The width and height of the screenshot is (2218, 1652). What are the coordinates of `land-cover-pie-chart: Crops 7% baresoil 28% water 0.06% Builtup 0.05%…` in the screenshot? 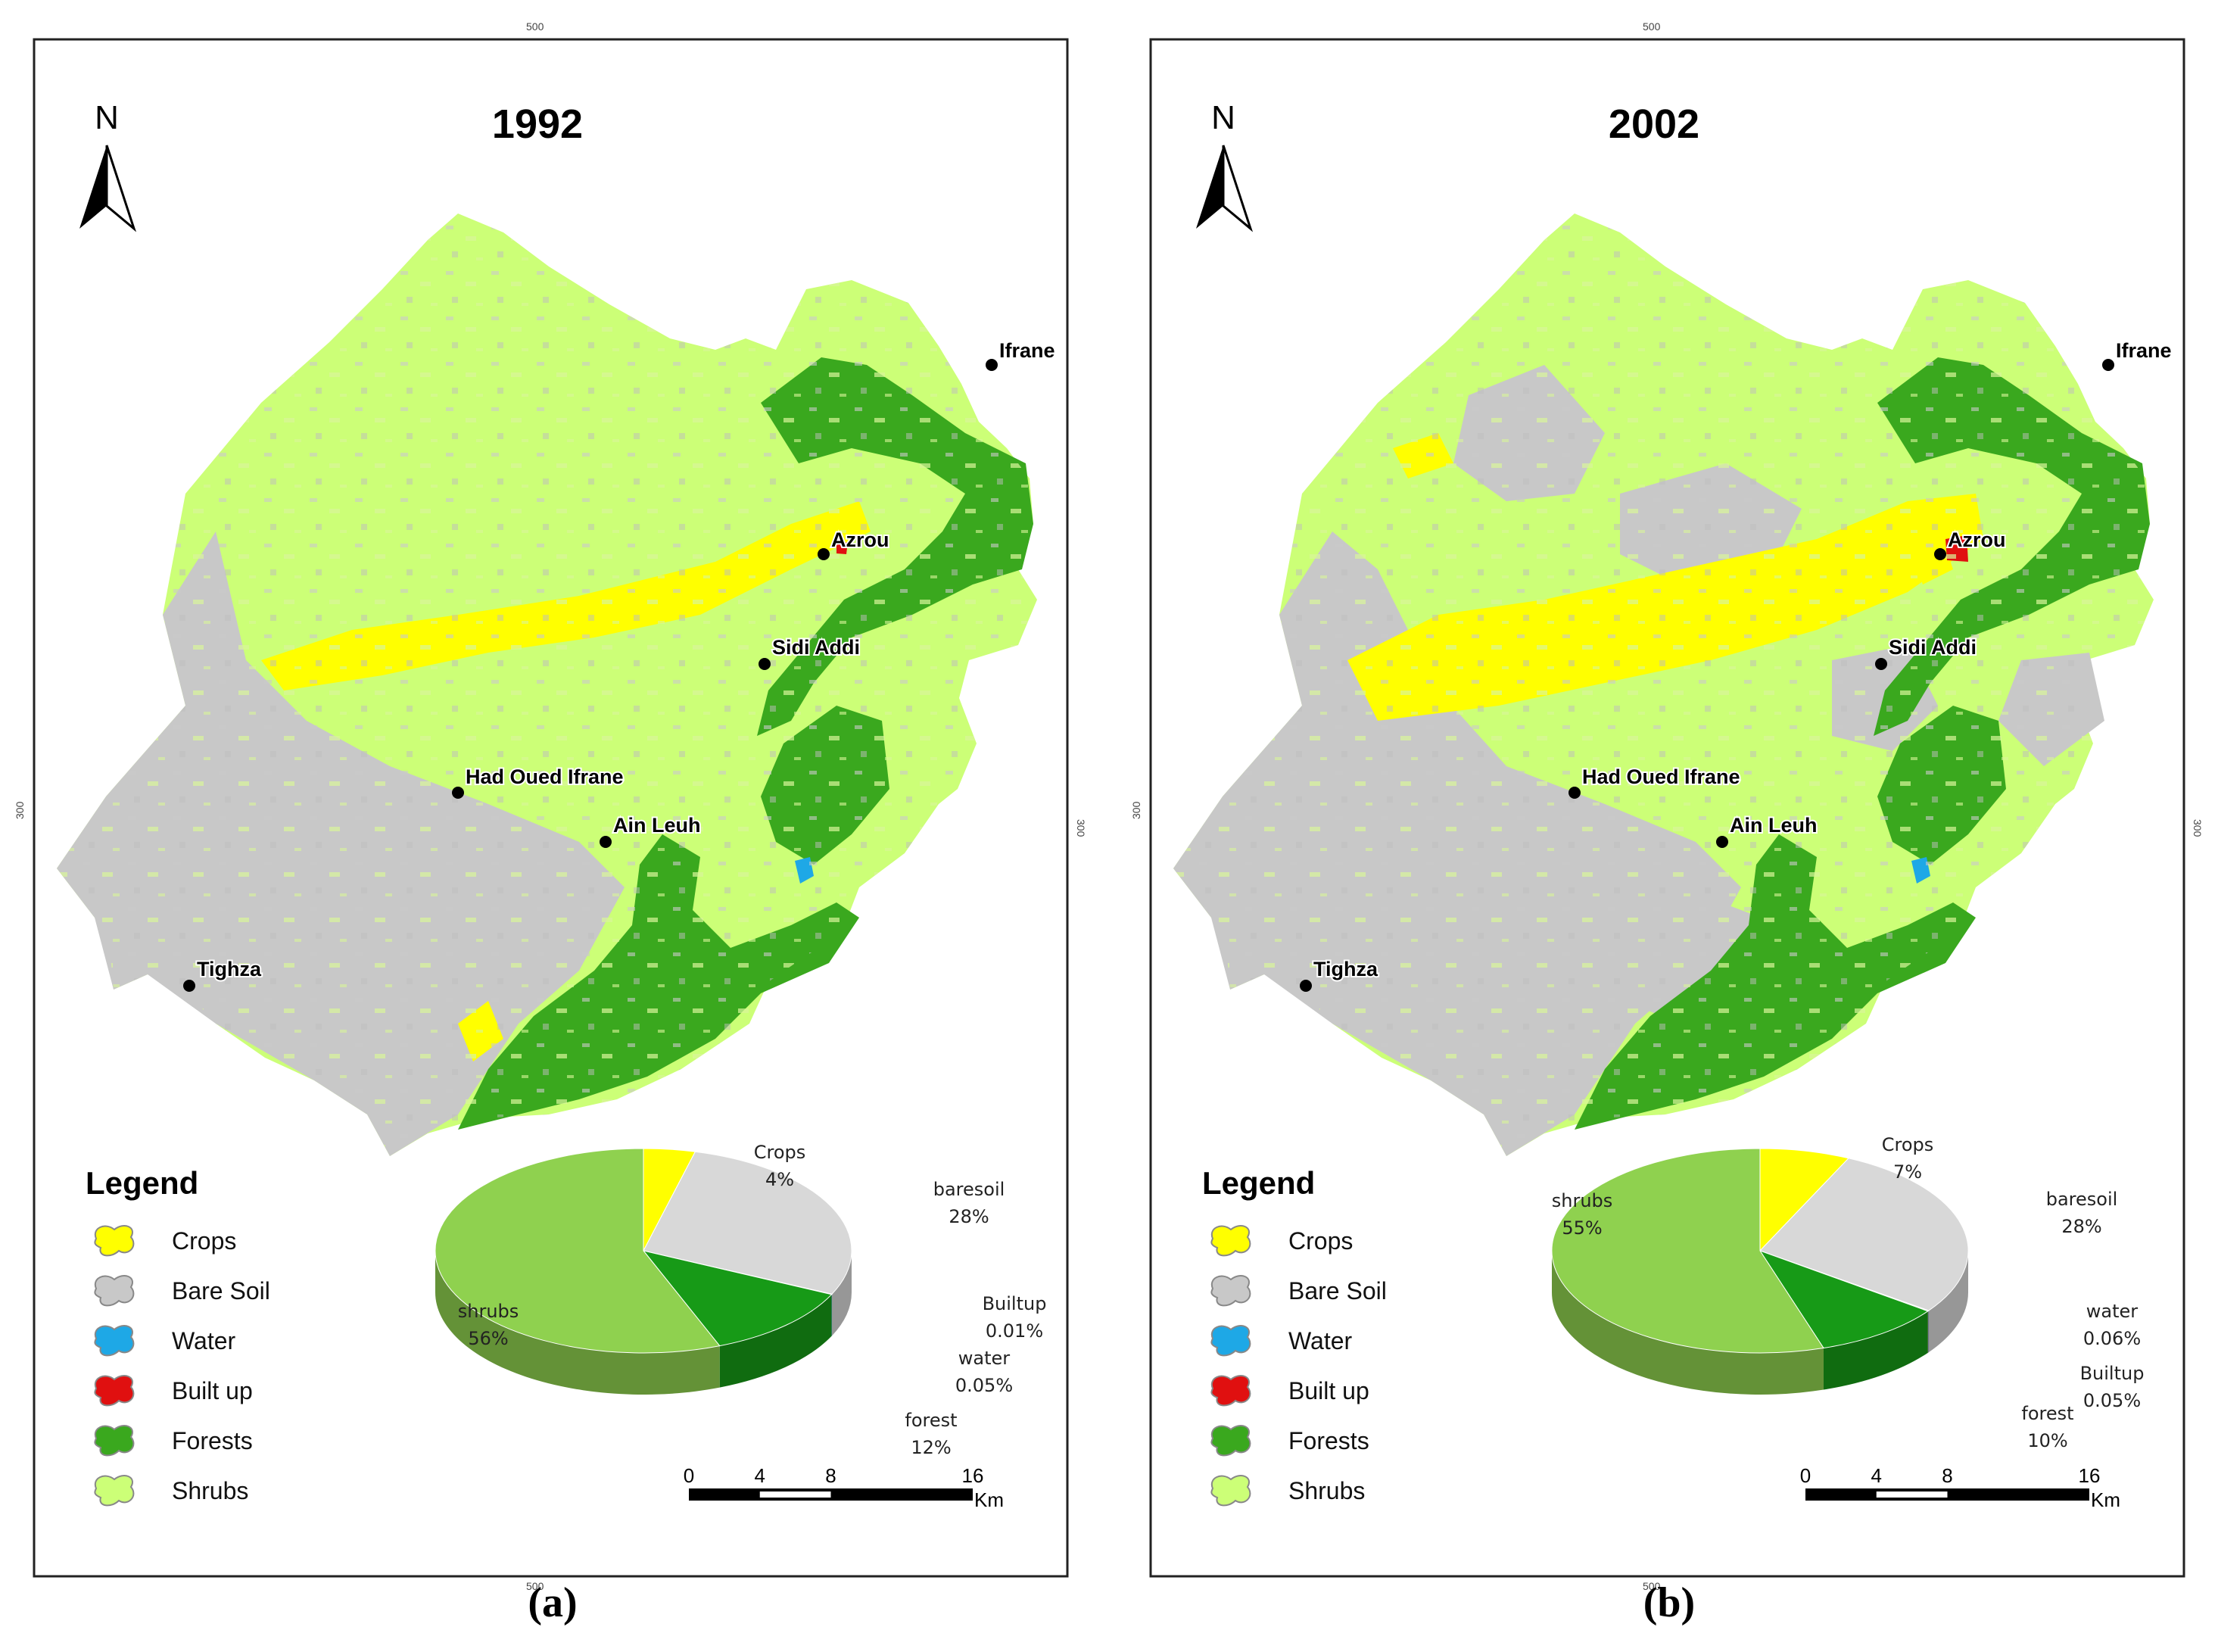 It's located at (1848, 1292).